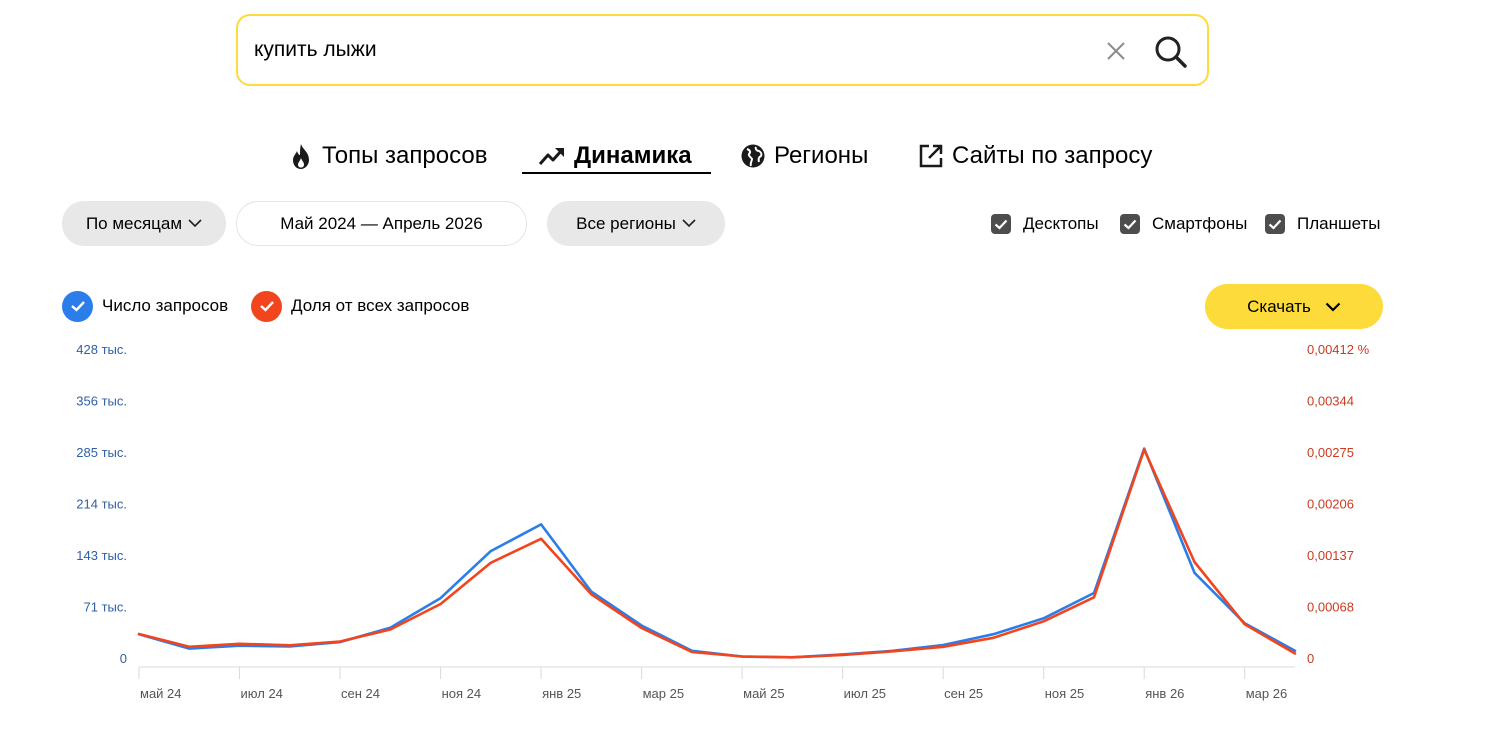 This screenshot has height=731, width=1493. Describe the element at coordinates (101, 452) in the screenshot. I see `y-left-tick-label: 285 тыс.` at that location.